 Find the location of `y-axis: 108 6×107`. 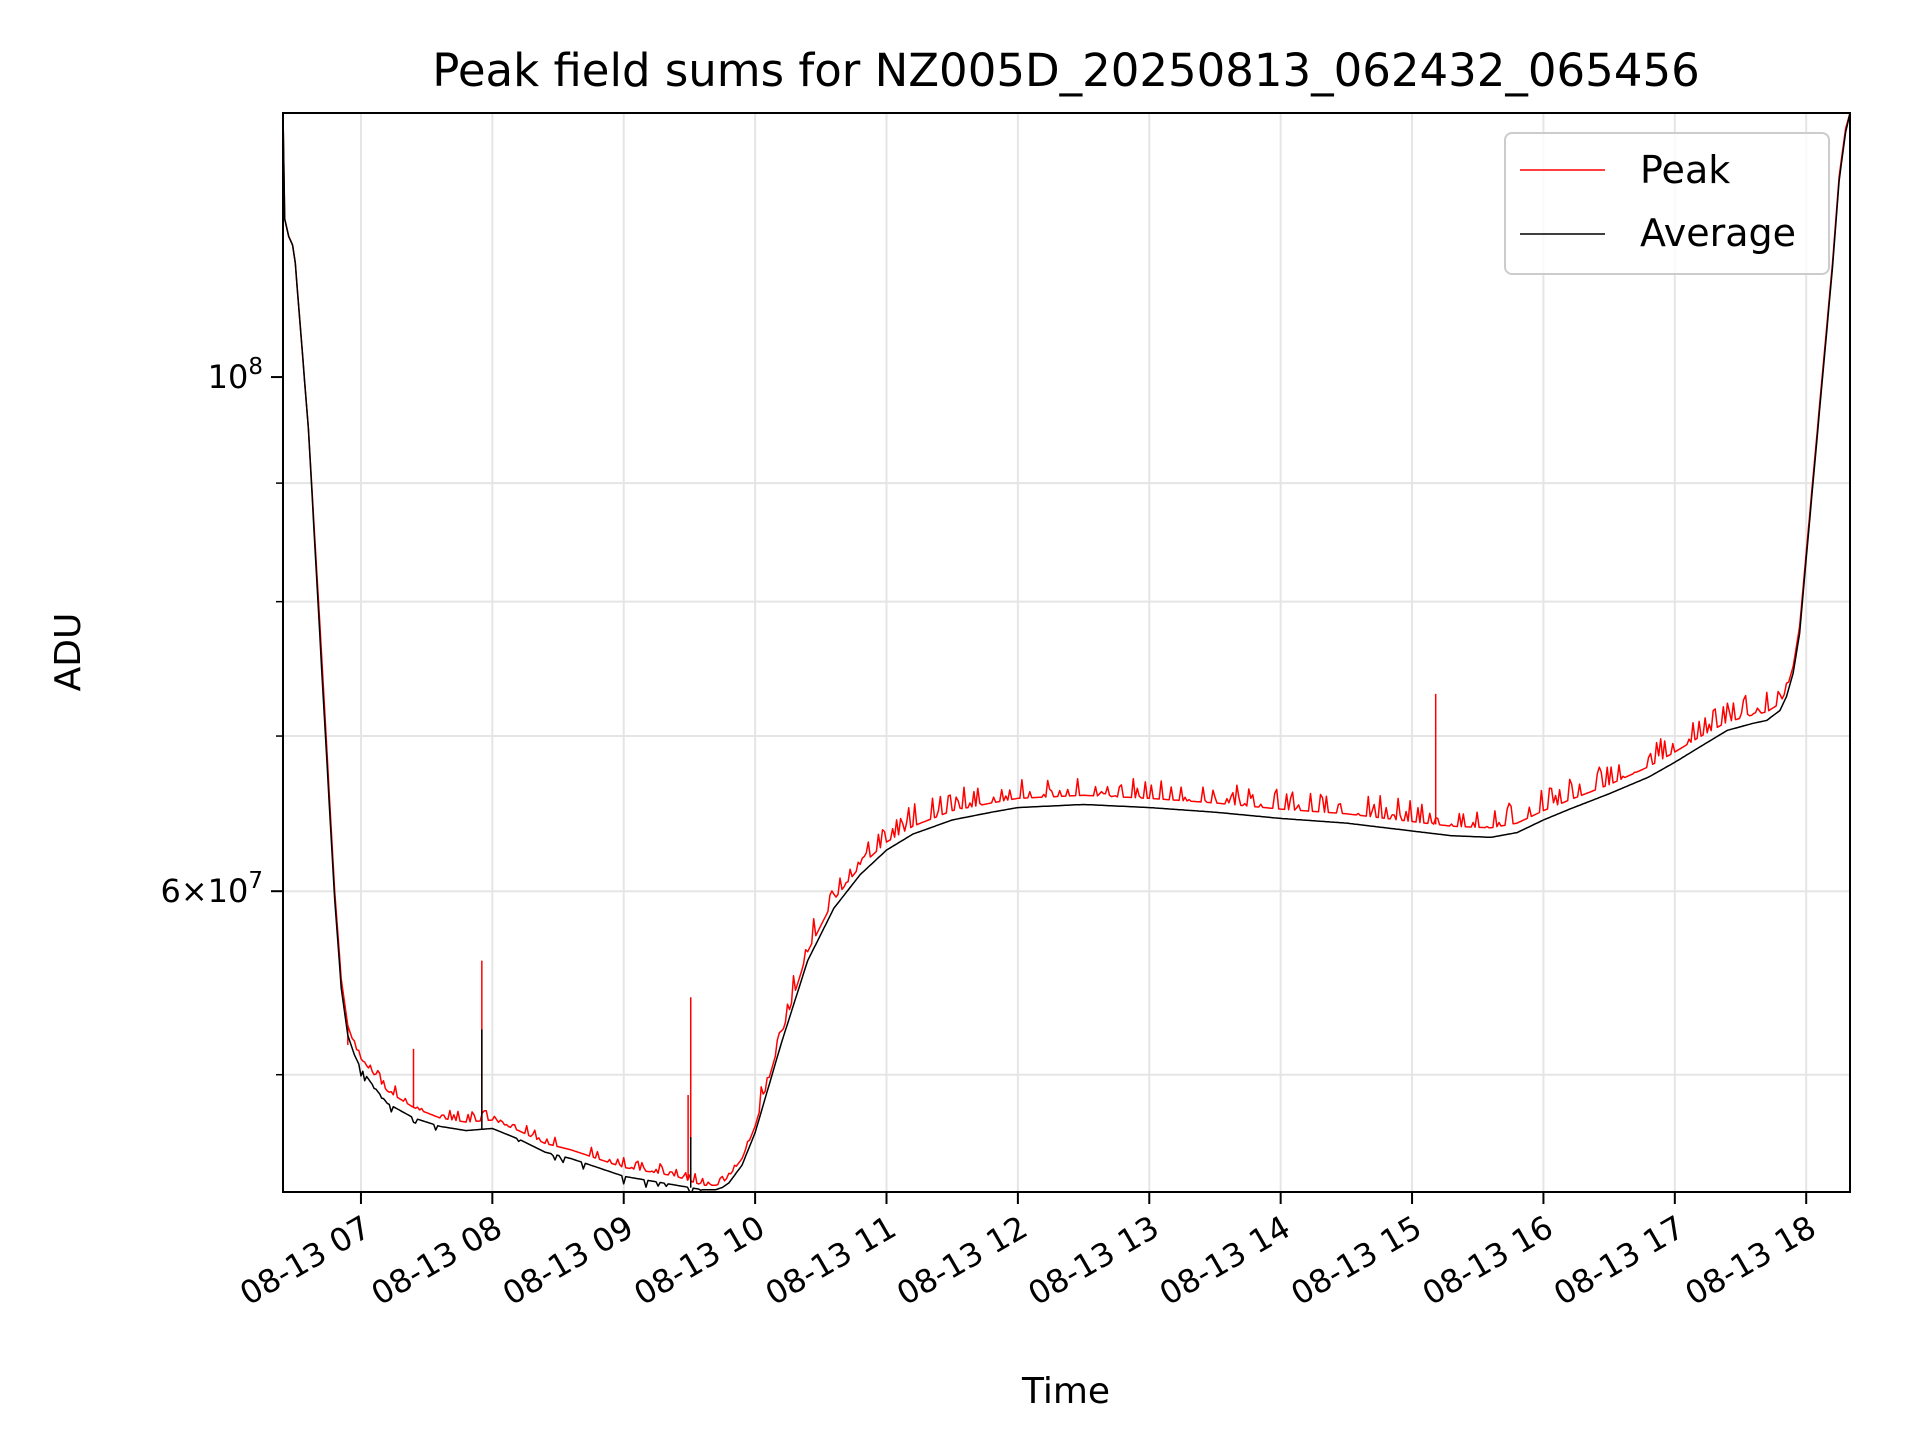

y-axis: 108 6×107 is located at coordinates (221, 715).